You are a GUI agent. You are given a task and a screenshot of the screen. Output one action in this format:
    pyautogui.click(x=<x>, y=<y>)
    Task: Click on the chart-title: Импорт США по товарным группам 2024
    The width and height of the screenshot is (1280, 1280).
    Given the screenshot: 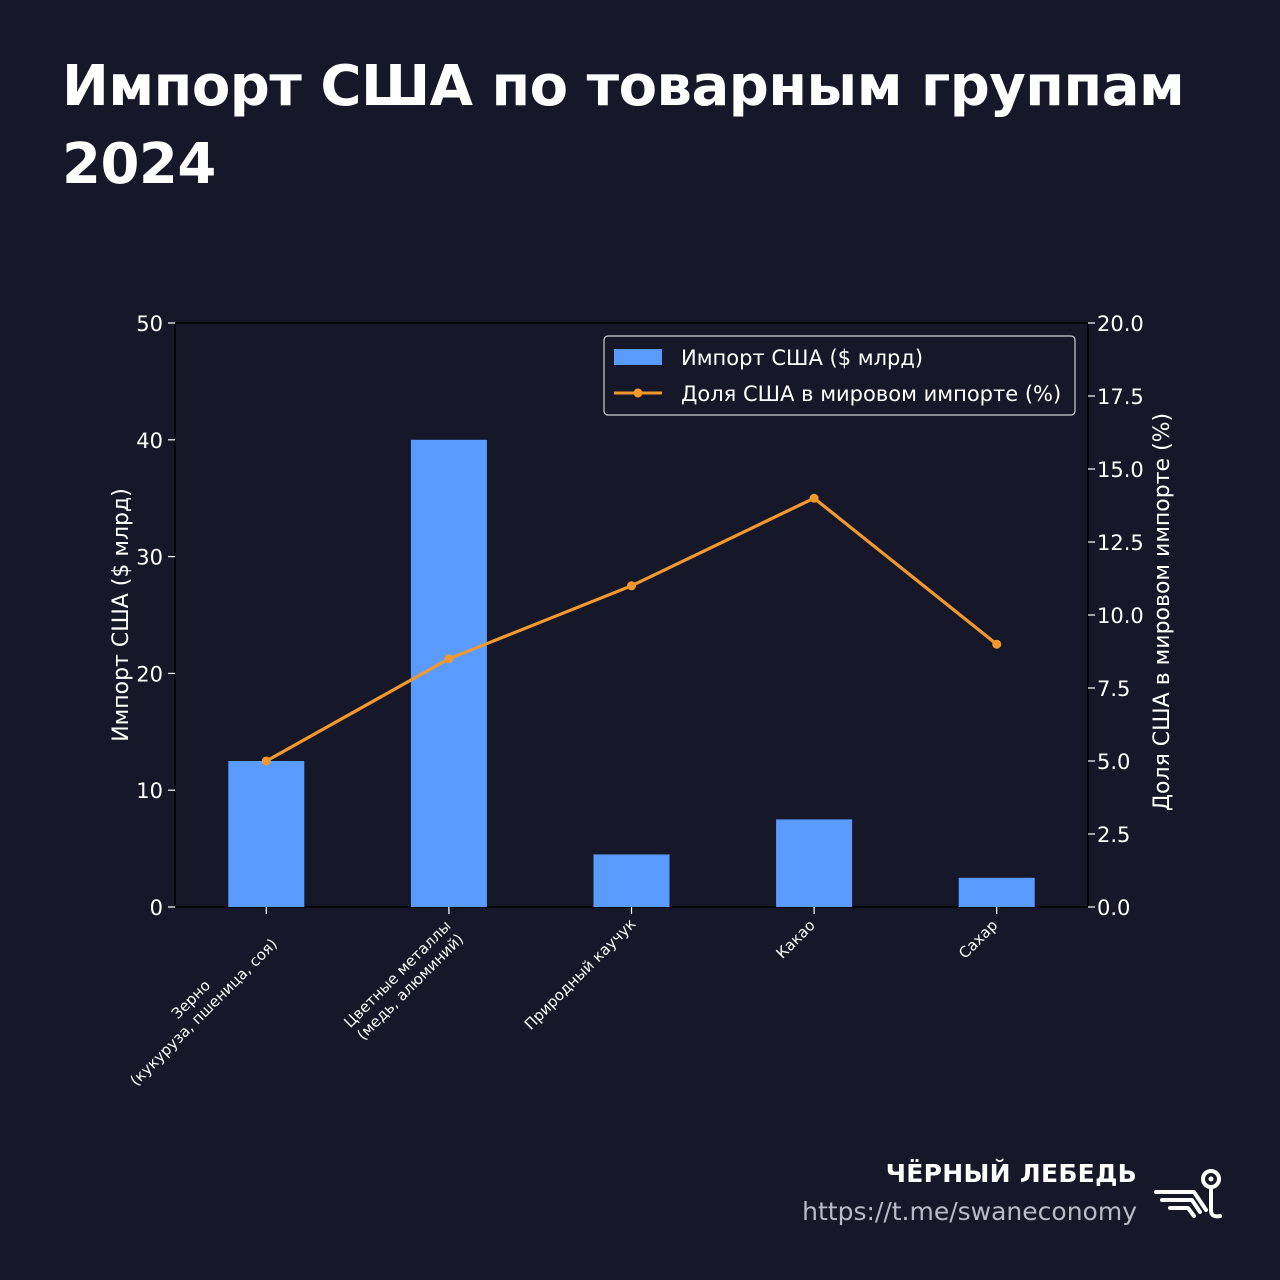 What is the action you would take?
    pyautogui.click(x=637, y=126)
    